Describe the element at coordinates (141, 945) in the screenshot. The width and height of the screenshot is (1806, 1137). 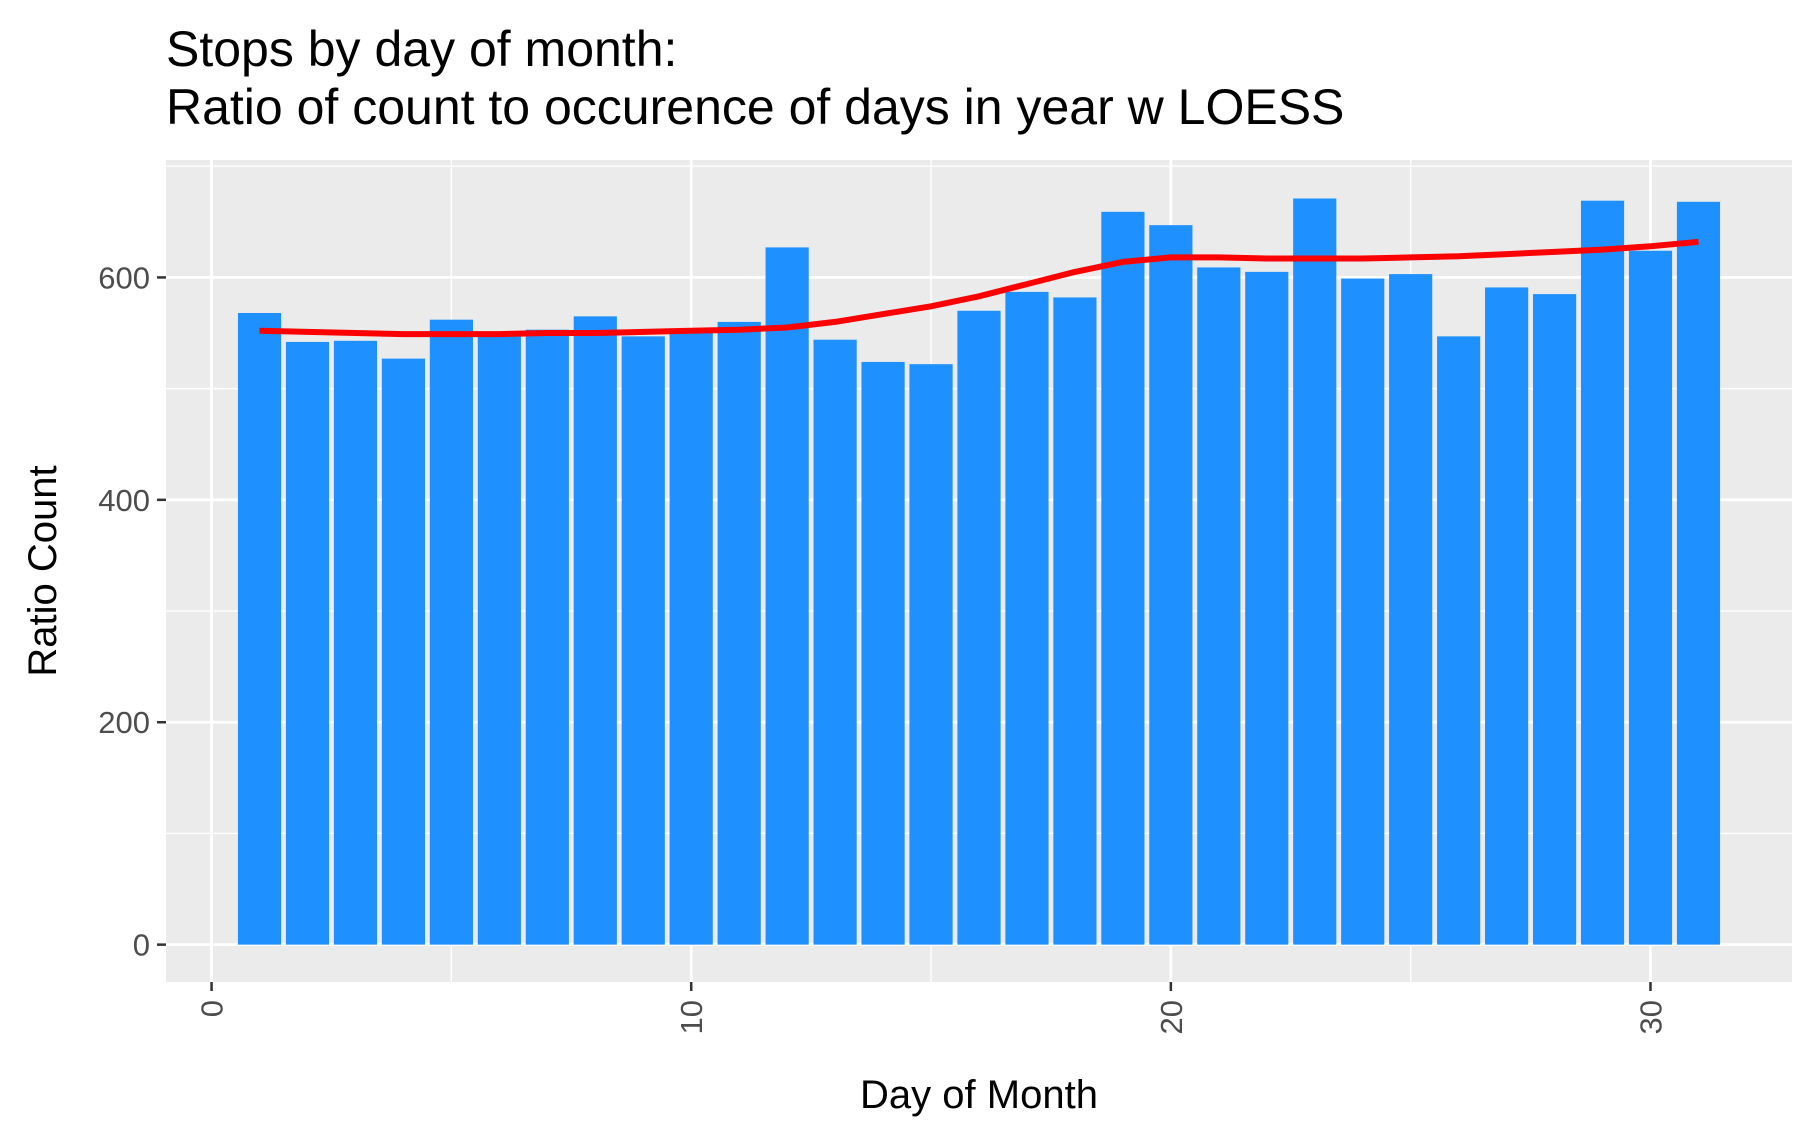
I see `y-tick-label: 0` at that location.